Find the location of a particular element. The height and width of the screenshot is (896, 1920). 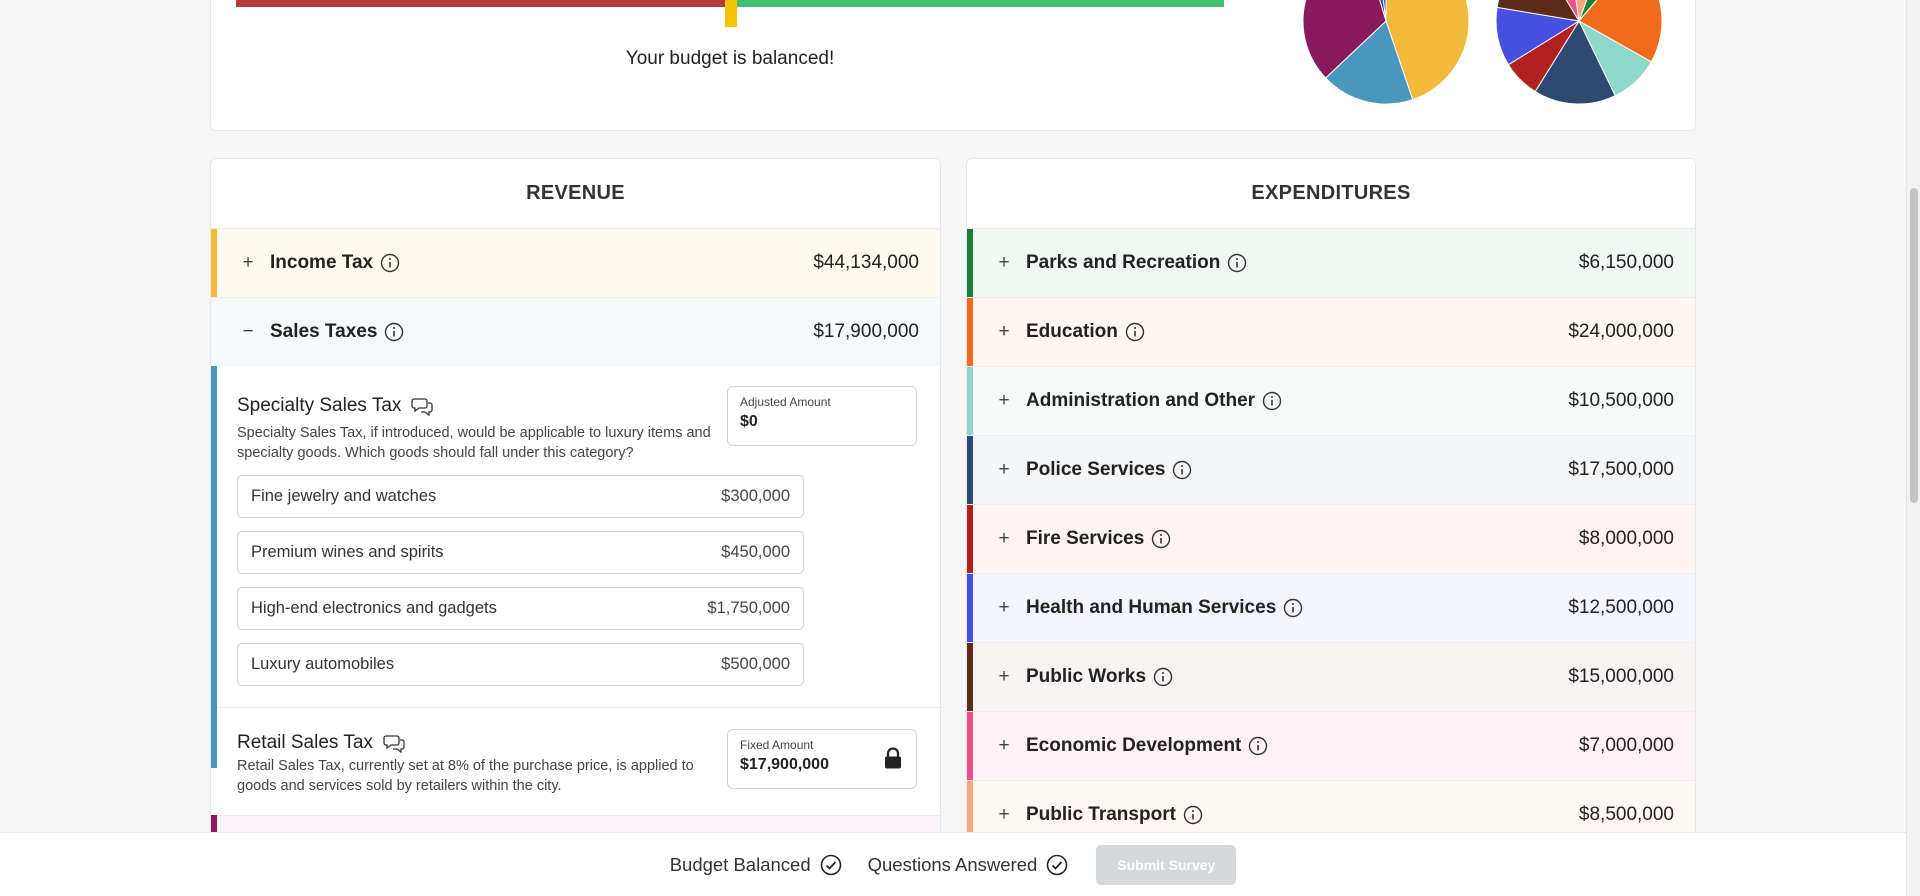

category-name: Parks and Recreation is located at coordinates (1123, 262).